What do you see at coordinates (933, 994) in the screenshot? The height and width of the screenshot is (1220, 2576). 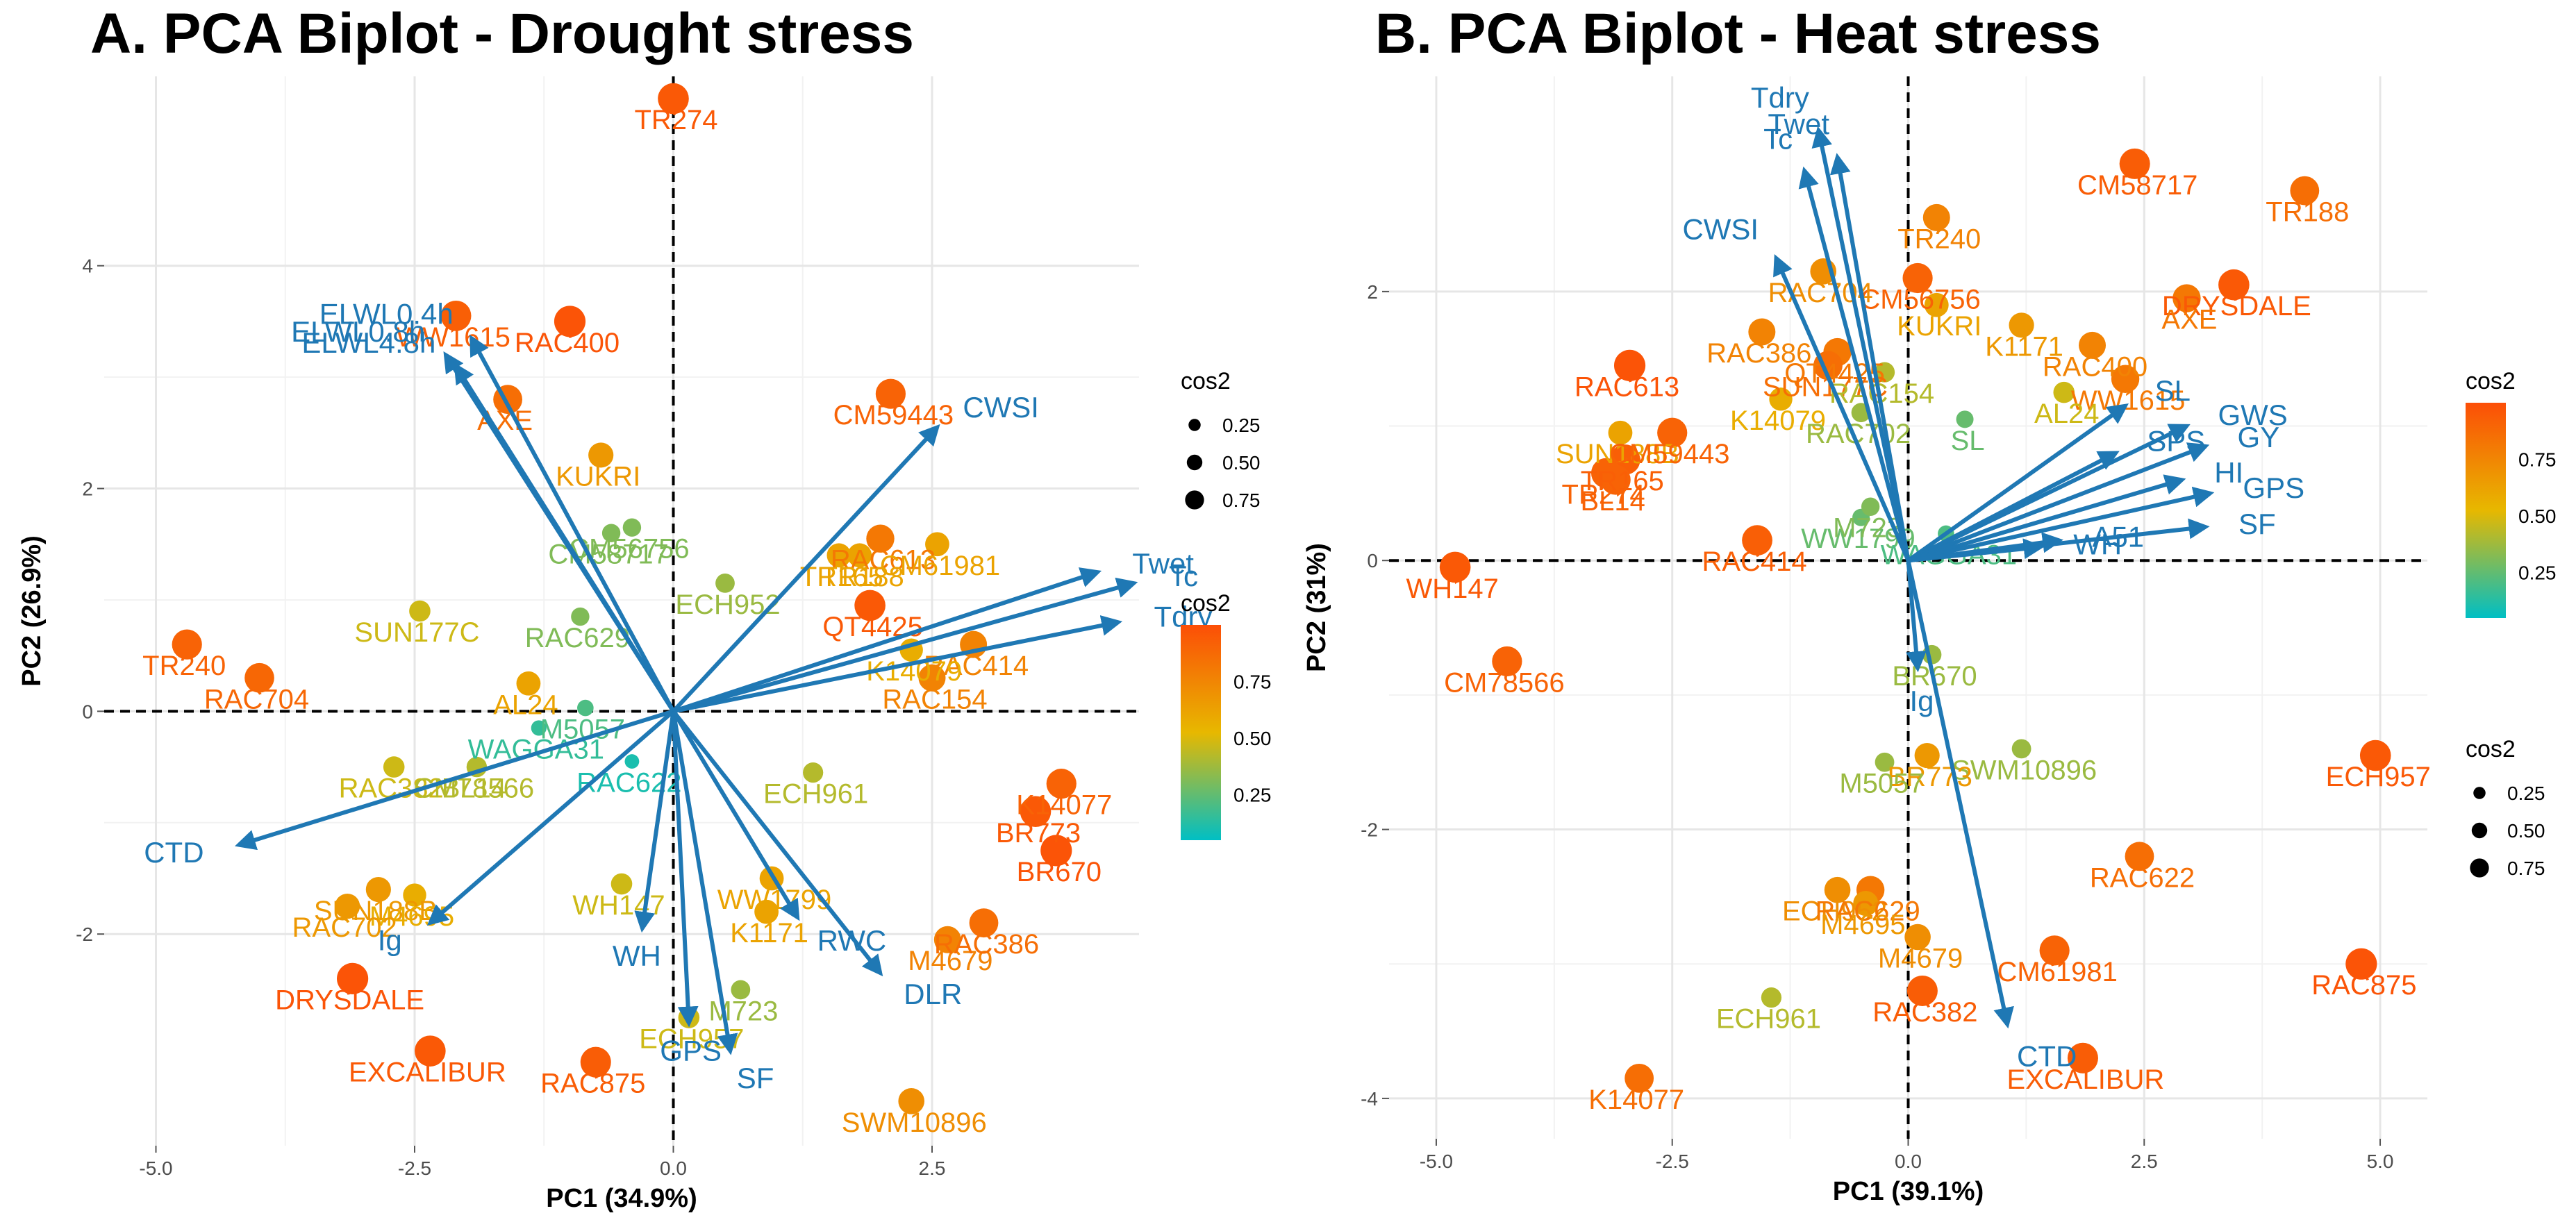 I see `arrow-label-dlr: DLR` at bounding box center [933, 994].